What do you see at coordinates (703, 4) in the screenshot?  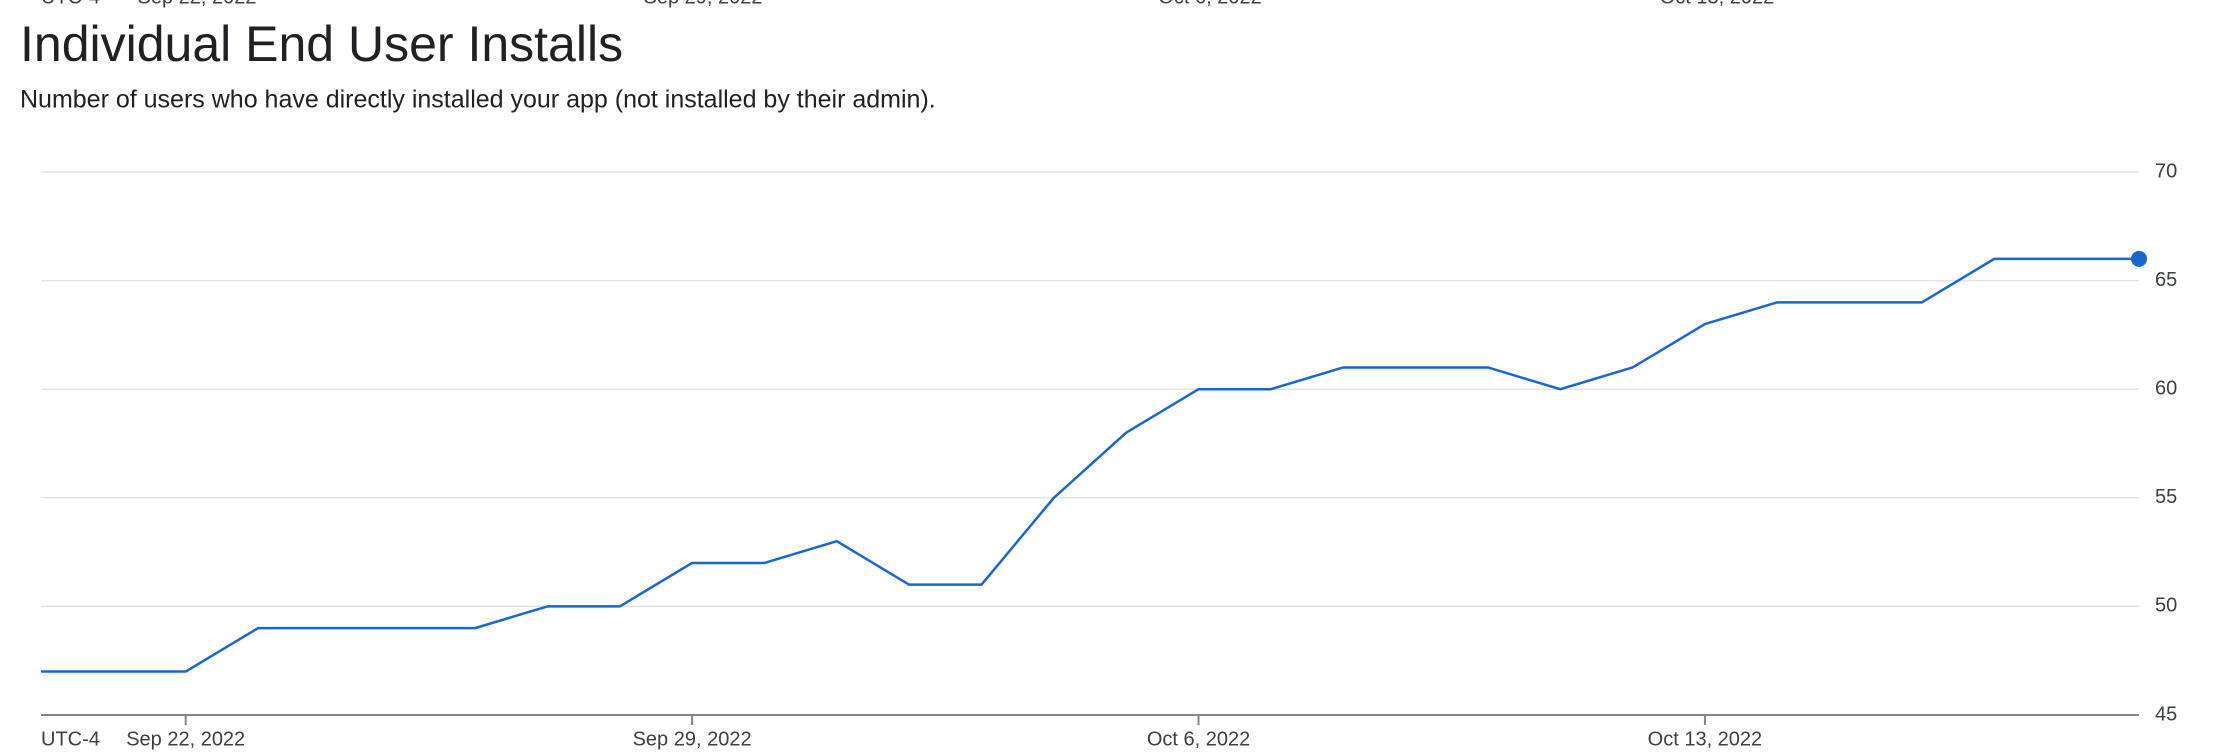 I see `cropped-axis-label: Sep 29, 2022` at bounding box center [703, 4].